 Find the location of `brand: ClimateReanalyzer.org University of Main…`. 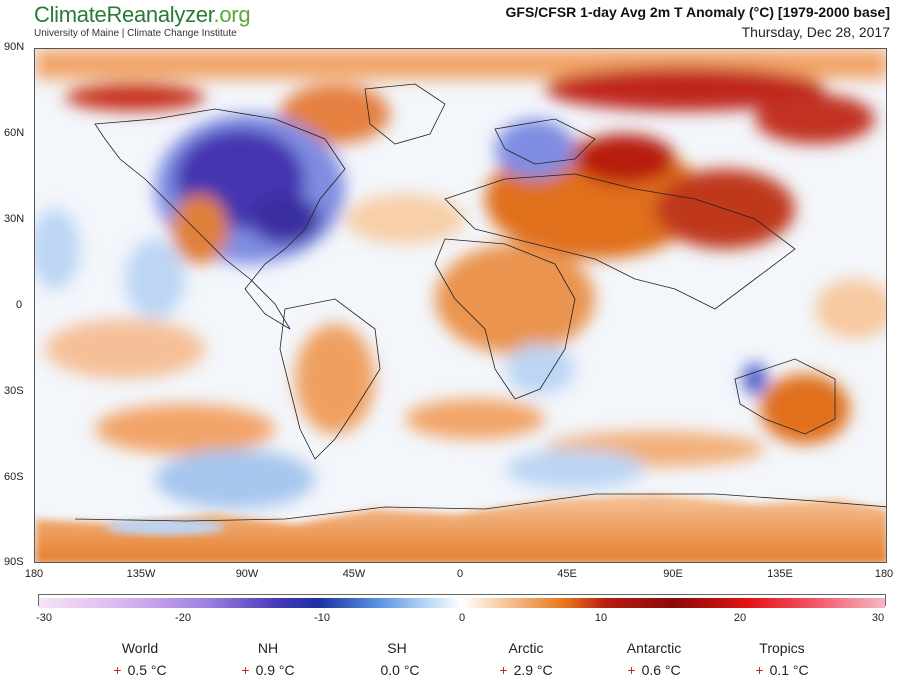

brand: ClimateReanalyzer.org University of Main… is located at coordinates (142, 20).